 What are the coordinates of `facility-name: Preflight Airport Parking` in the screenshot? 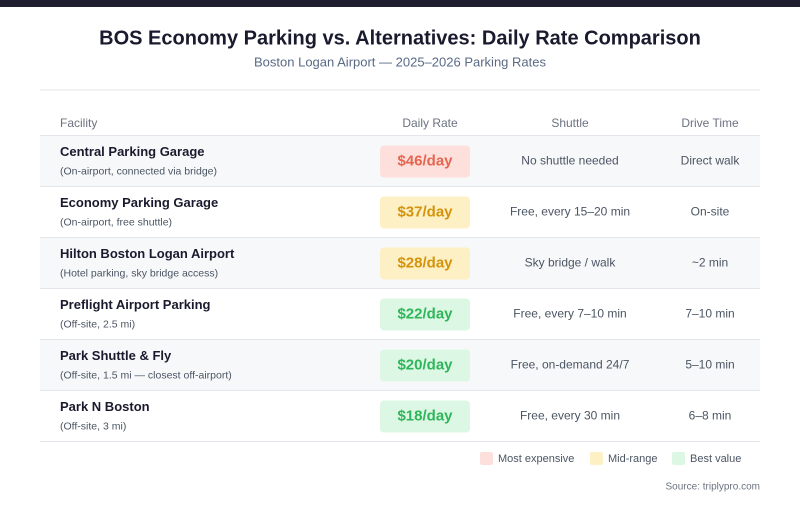 It's located at (135, 304).